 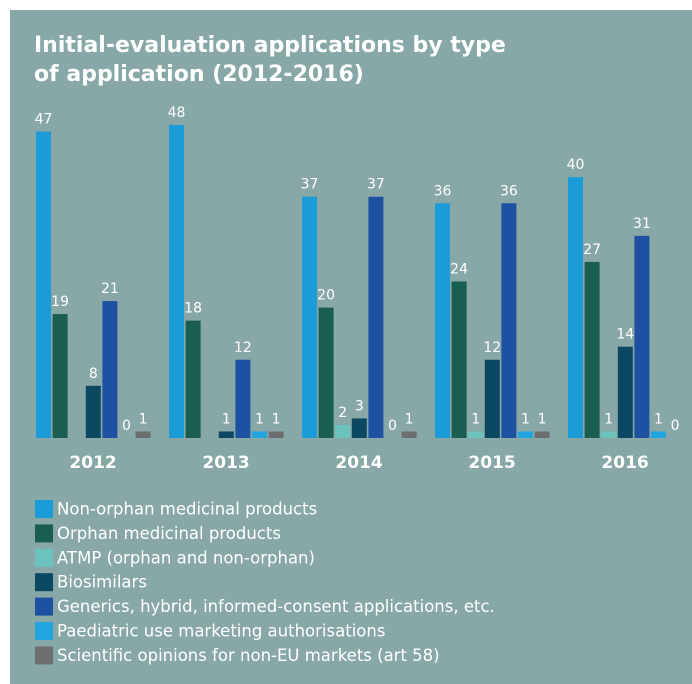 What do you see at coordinates (44, 120) in the screenshot?
I see `data-label: 47` at bounding box center [44, 120].